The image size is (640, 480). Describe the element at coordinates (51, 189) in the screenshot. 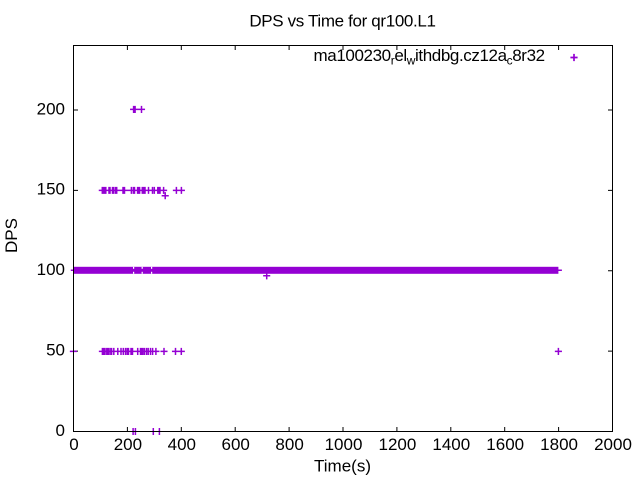

I see `svg-text: 150` at that location.